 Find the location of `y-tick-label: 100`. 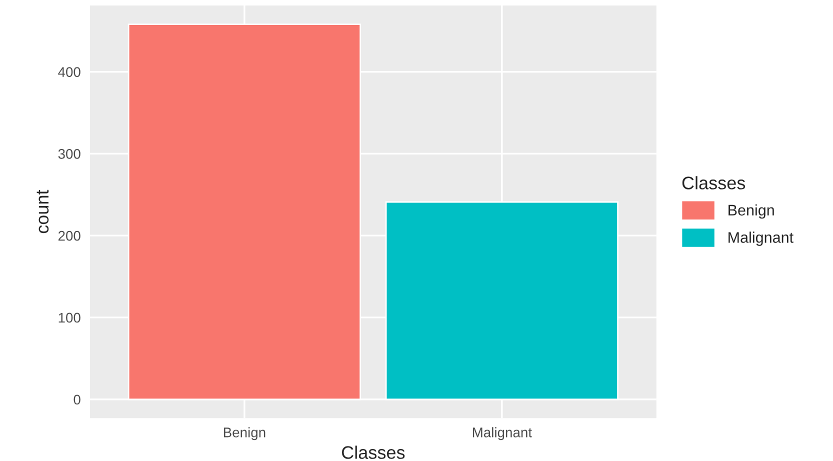

y-tick-label: 100 is located at coordinates (69, 317).